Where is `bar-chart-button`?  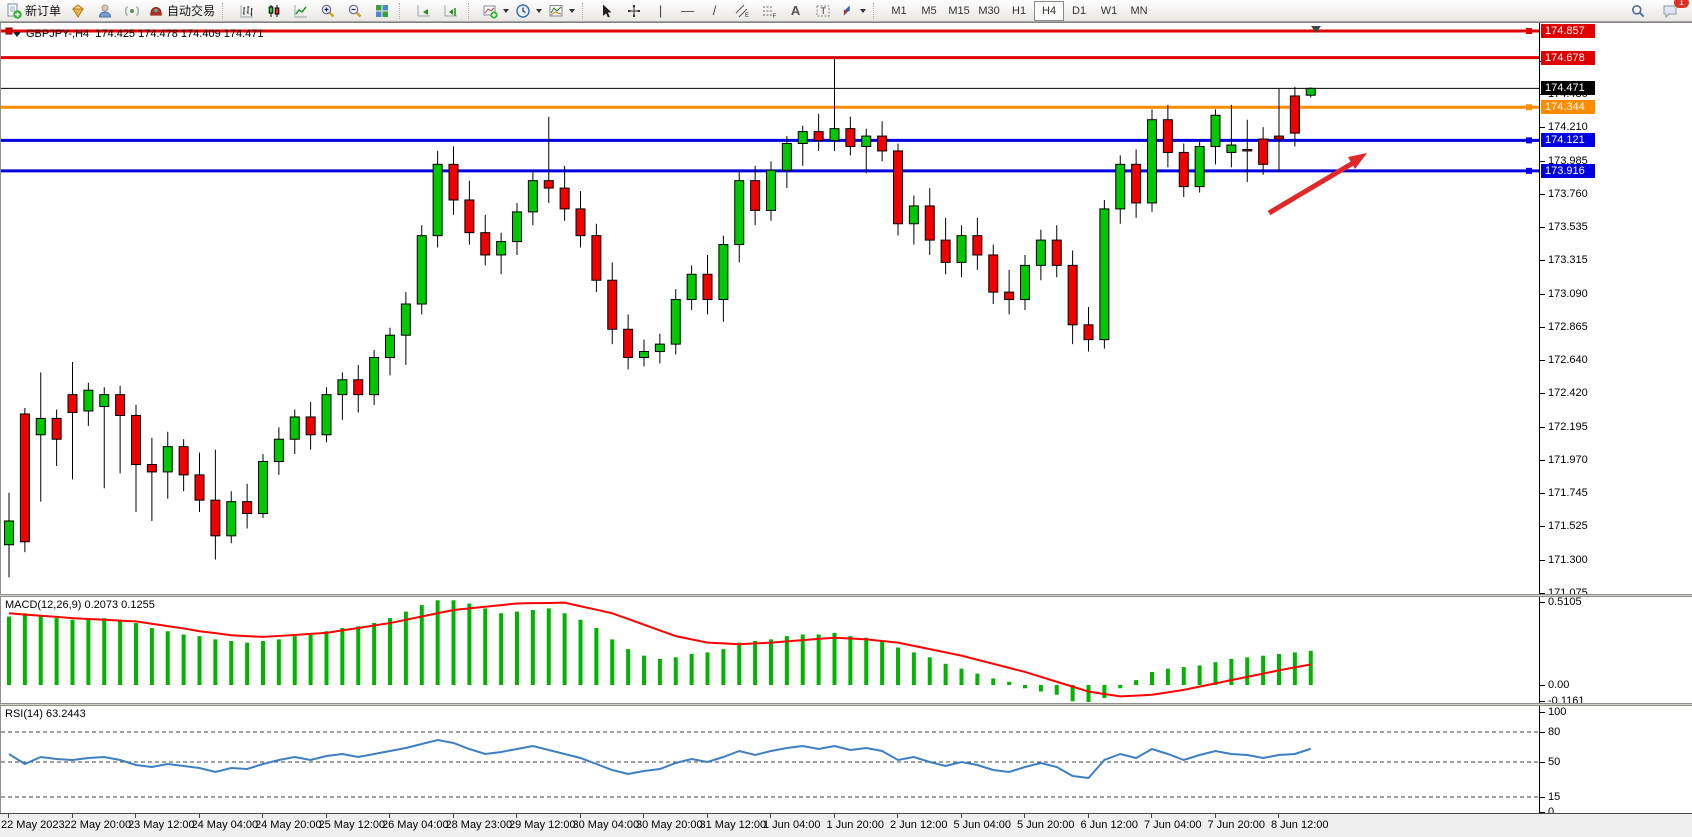
bar-chart-button is located at coordinates (246, 11).